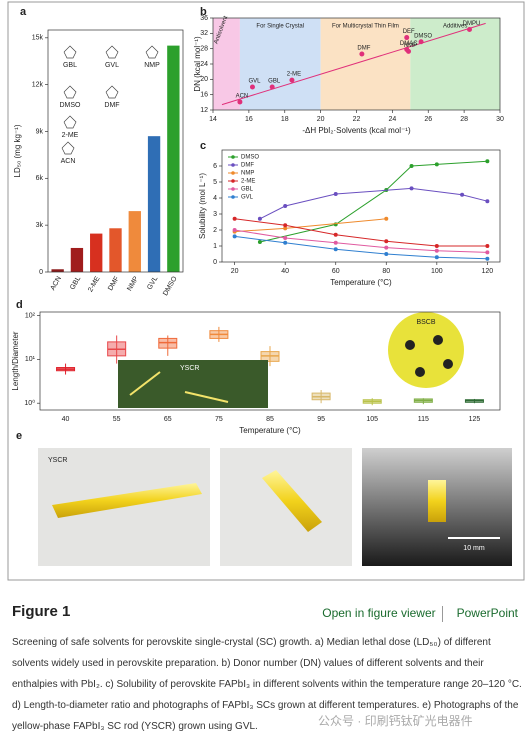 The width and height of the screenshot is (532, 745). I want to click on point-label: DMSO, so click(423, 36).